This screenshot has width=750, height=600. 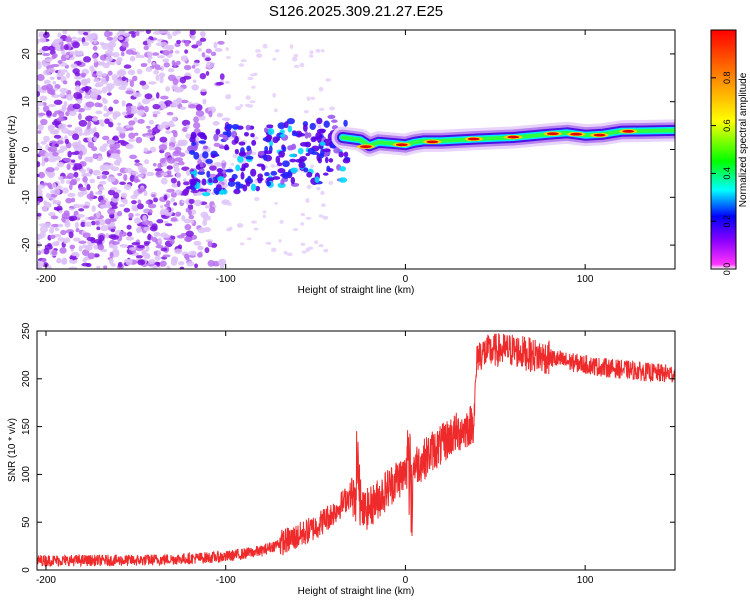 What do you see at coordinates (26, 244) in the screenshot?
I see `spectrogram-ytick-label: -20` at bounding box center [26, 244].